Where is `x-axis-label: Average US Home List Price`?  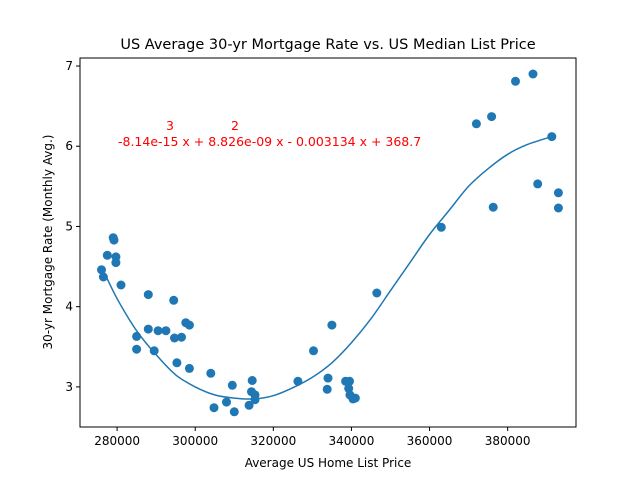
x-axis-label: Average US Home List Price is located at coordinates (328, 463).